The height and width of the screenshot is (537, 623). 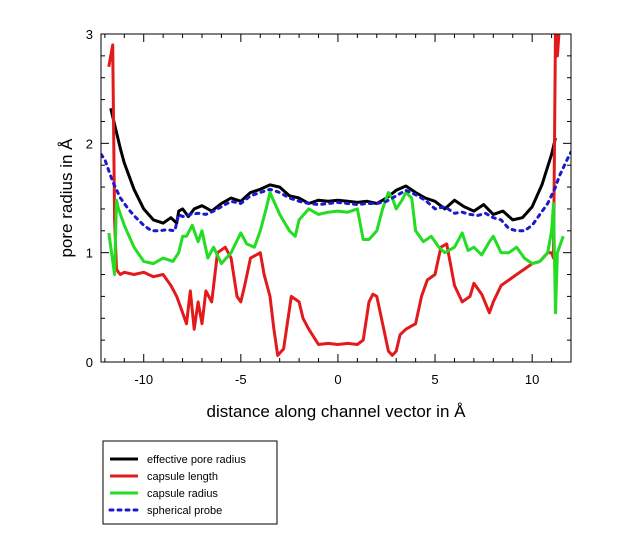 What do you see at coordinates (532, 379) in the screenshot?
I see `x-tick-label: 10` at bounding box center [532, 379].